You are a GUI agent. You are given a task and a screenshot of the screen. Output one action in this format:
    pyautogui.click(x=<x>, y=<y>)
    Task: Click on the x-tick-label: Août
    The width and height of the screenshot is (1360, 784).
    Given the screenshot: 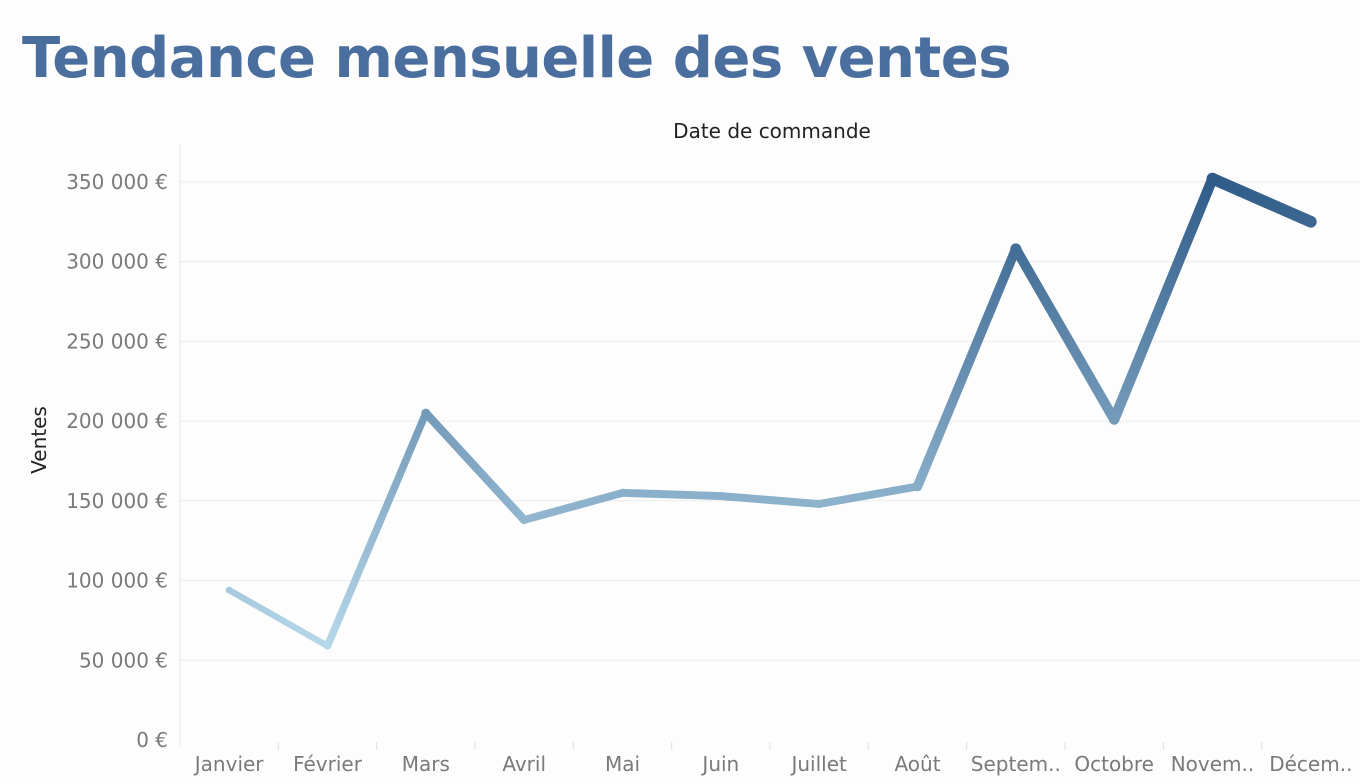 What is the action you would take?
    pyautogui.click(x=917, y=764)
    